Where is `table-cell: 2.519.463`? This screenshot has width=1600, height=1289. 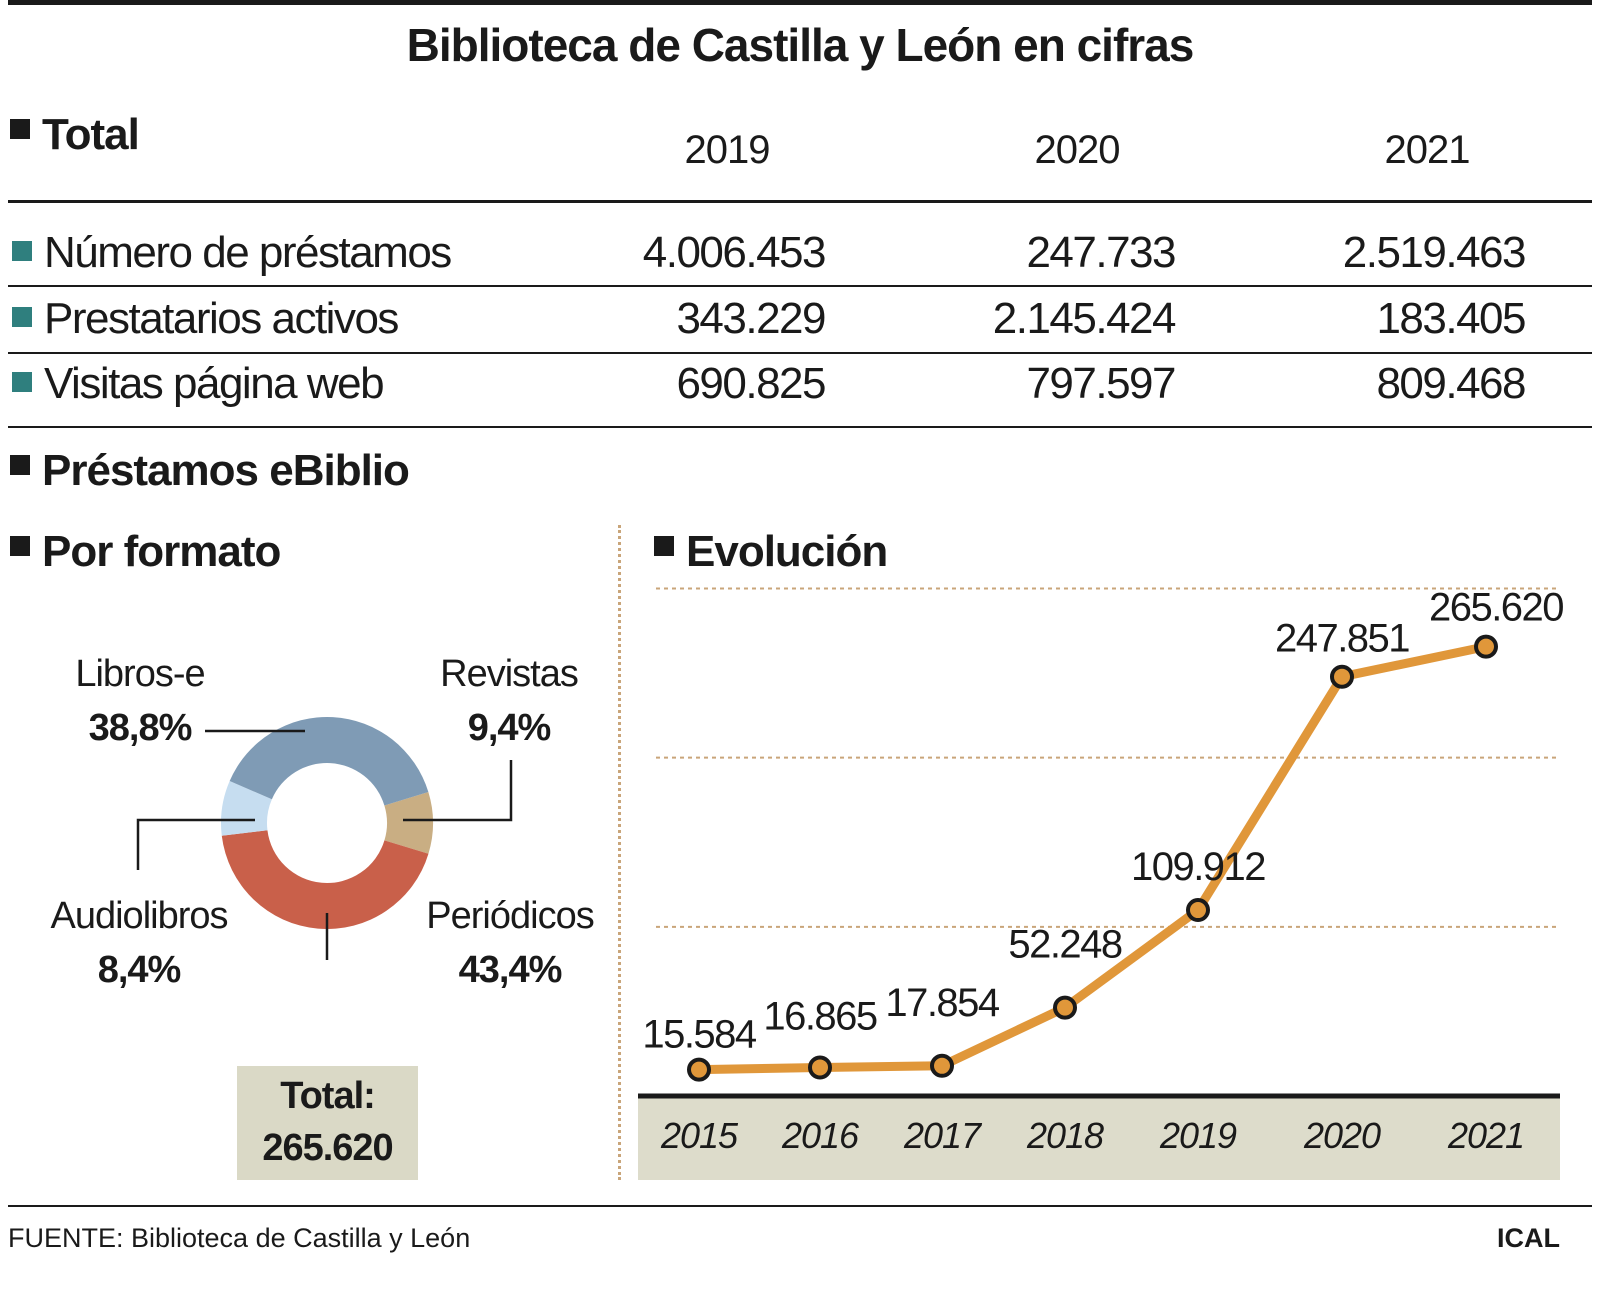
table-cell: 2.519.463 is located at coordinates (1434, 252).